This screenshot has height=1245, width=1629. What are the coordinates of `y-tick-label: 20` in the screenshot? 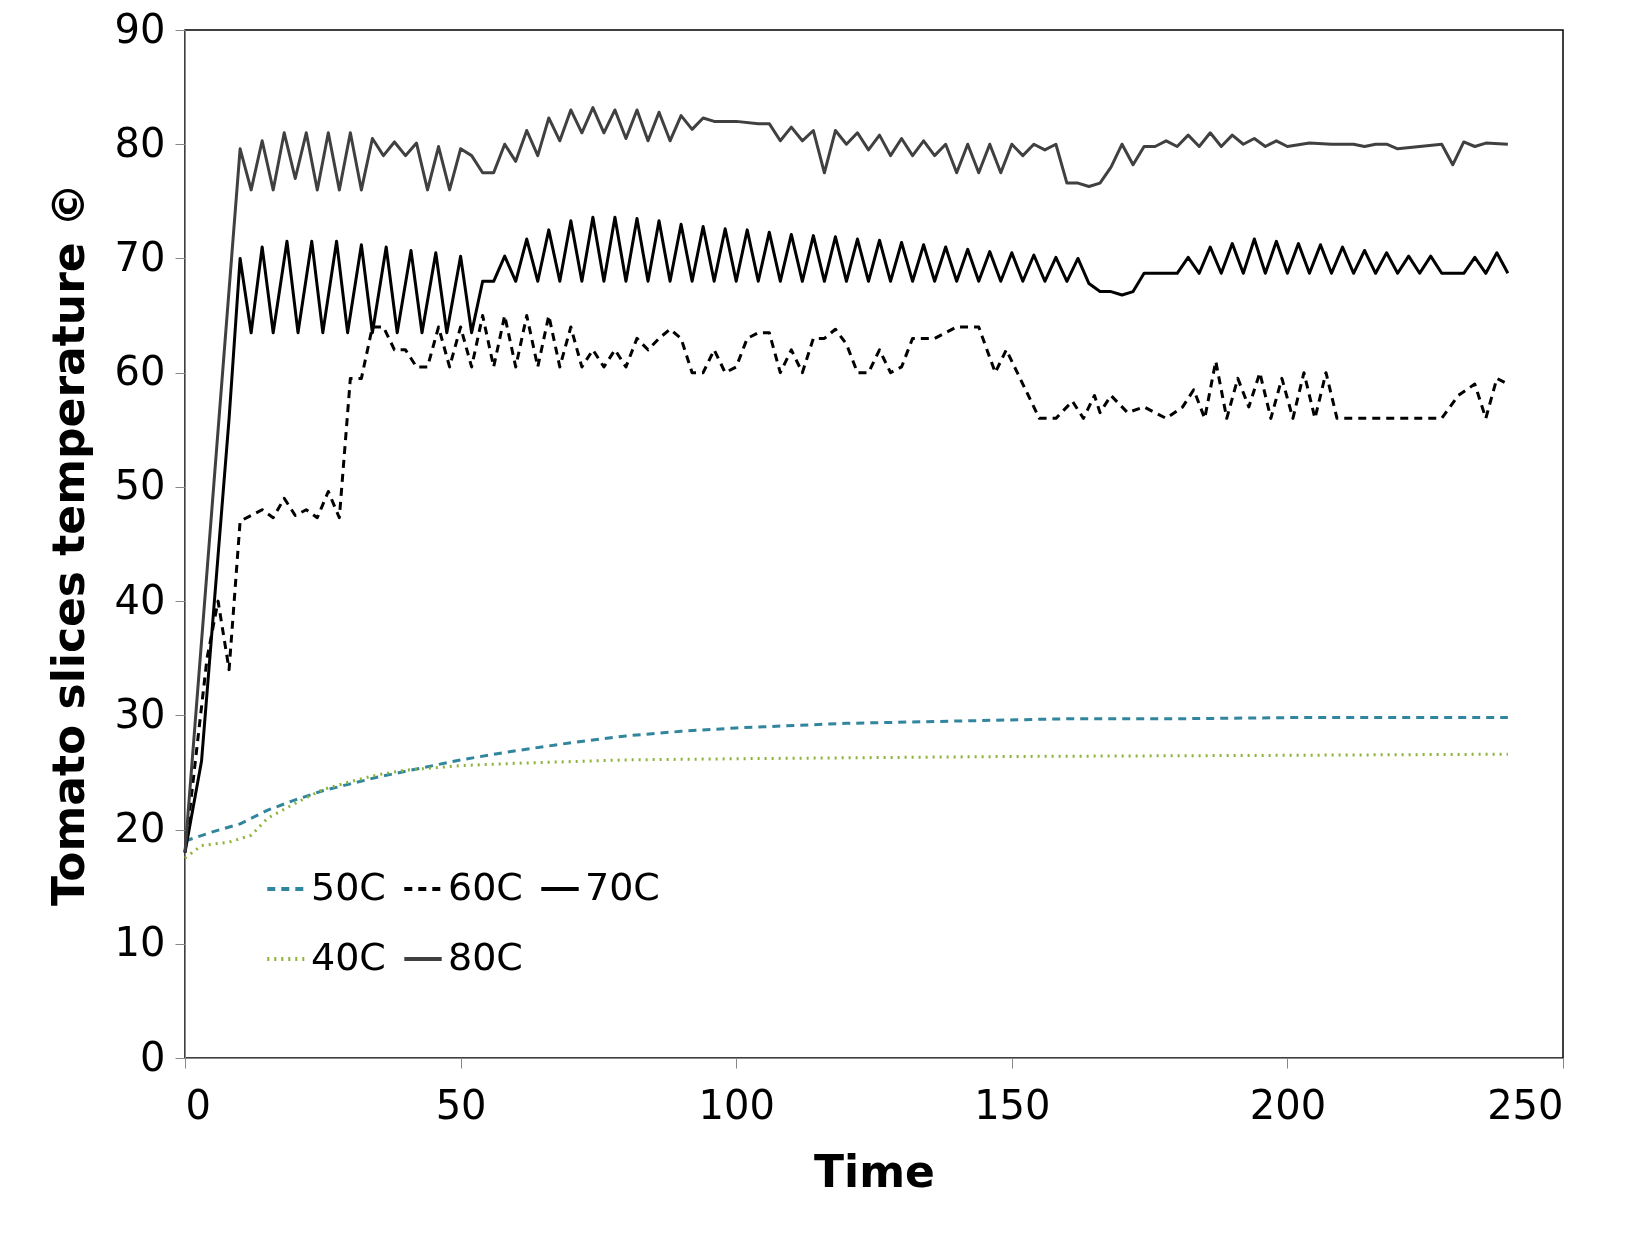 It's located at (140, 828).